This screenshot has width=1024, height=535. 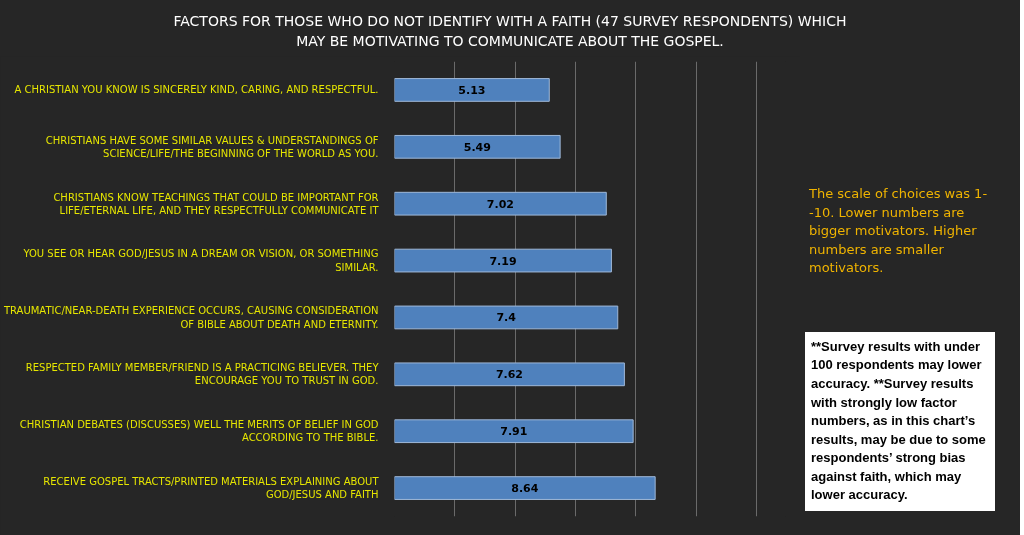 I want to click on data-label: 7.91, so click(x=514, y=432).